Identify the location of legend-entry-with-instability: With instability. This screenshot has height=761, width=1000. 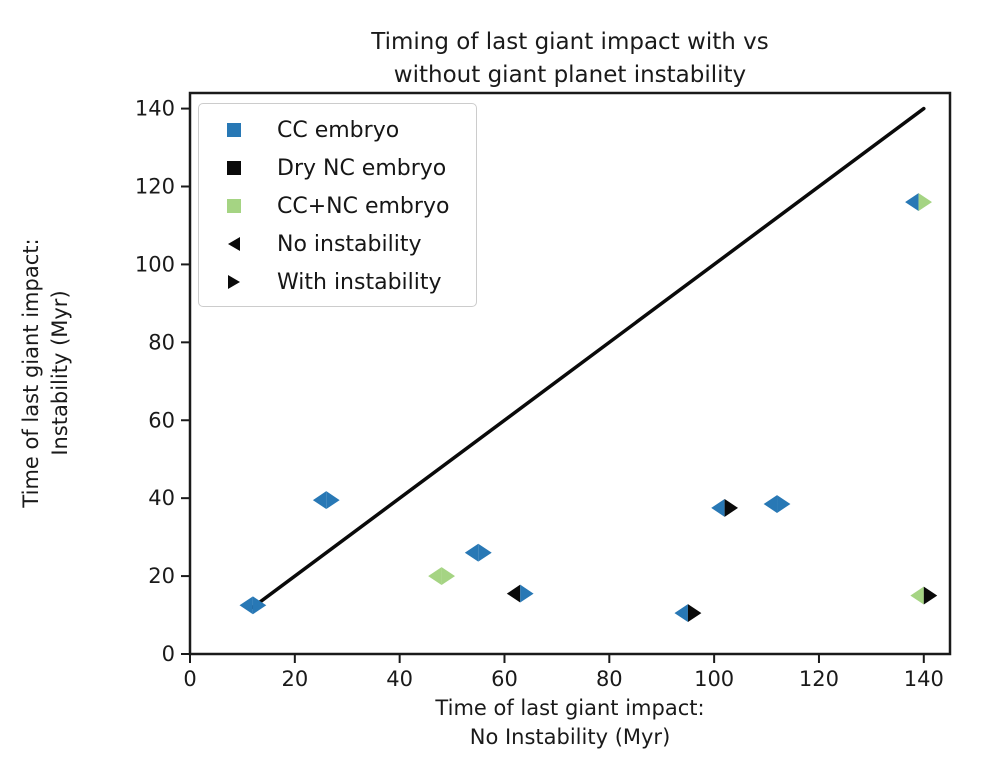
(337, 282).